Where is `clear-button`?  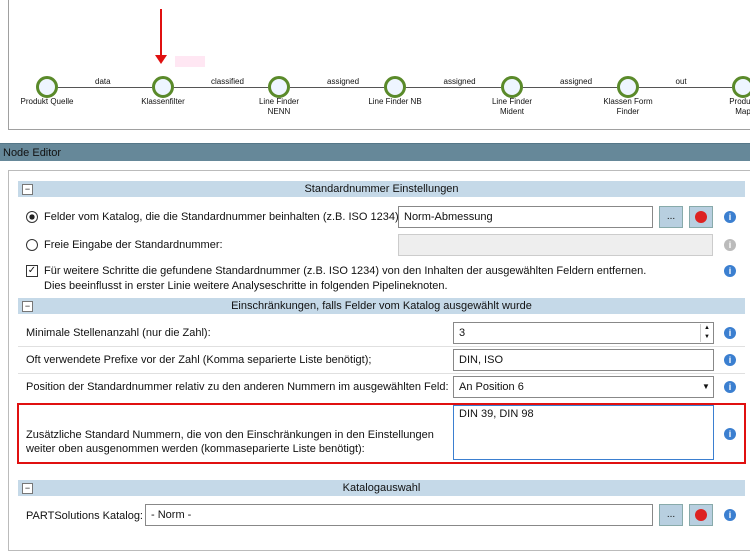 clear-button is located at coordinates (701, 217).